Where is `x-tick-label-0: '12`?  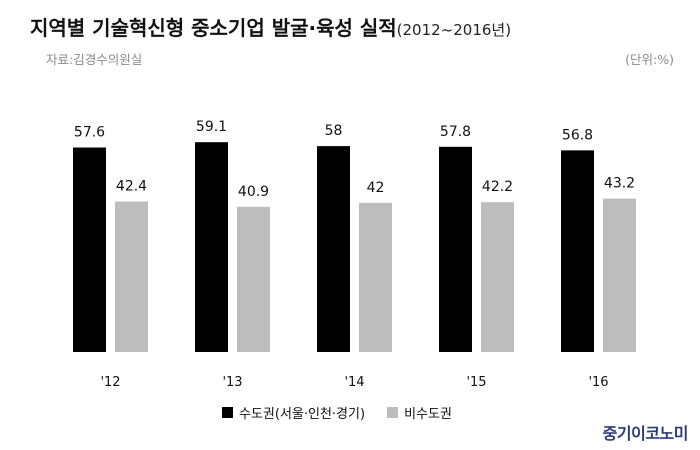 x-tick-label-0: '12 is located at coordinates (110, 382).